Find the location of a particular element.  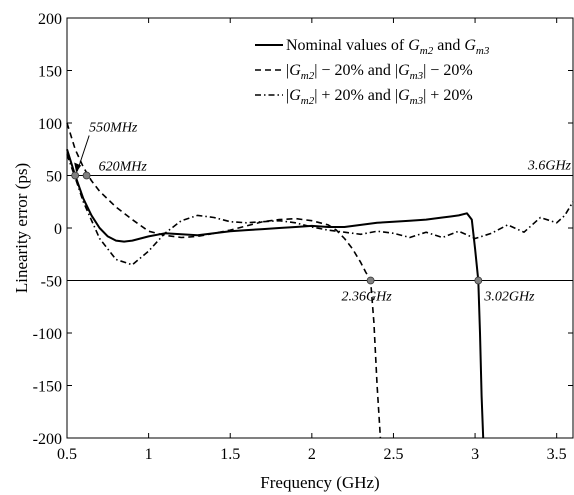

y-tick-label: 0 is located at coordinates (58, 229).